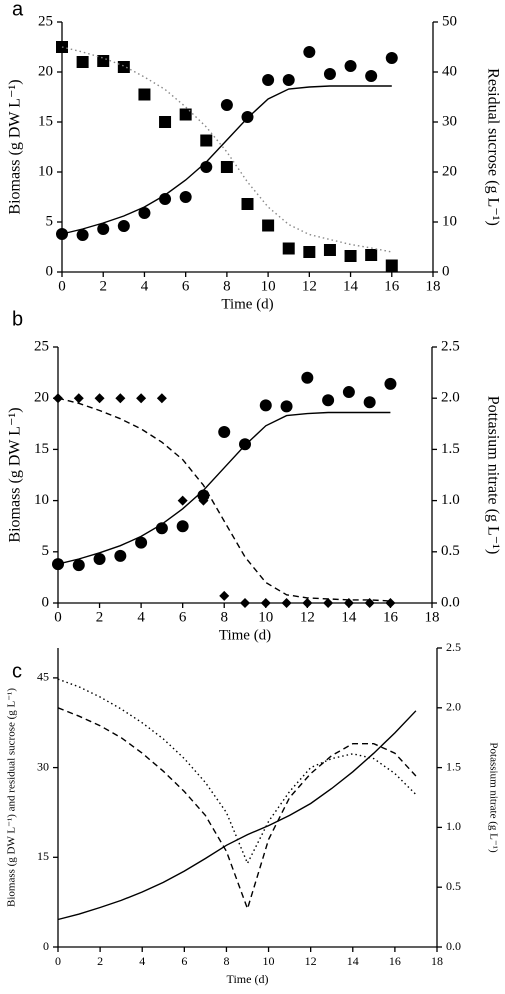 Image resolution: width=505 pixels, height=994 pixels. I want to click on y2-tick-label: 20, so click(449, 171).